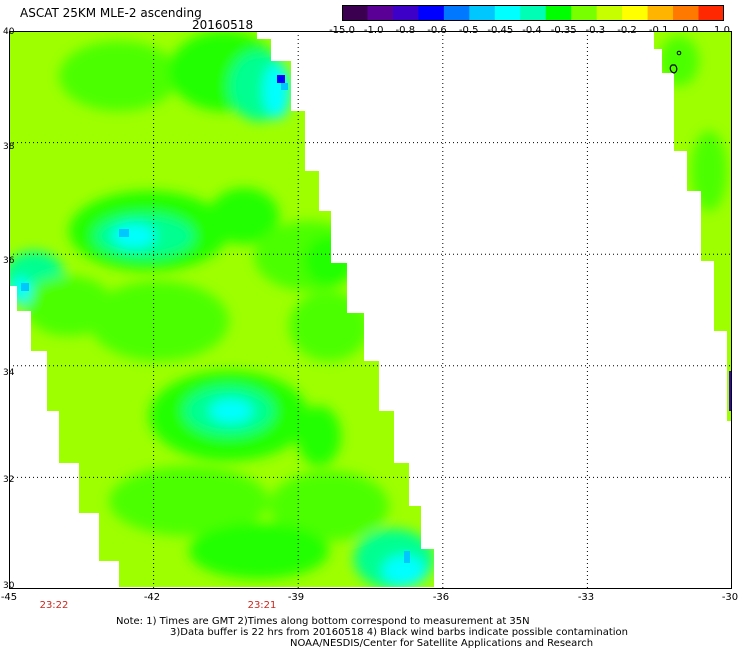 The height and width of the screenshot is (650, 740). I want to click on lon-label-39: -39, so click(296, 597).